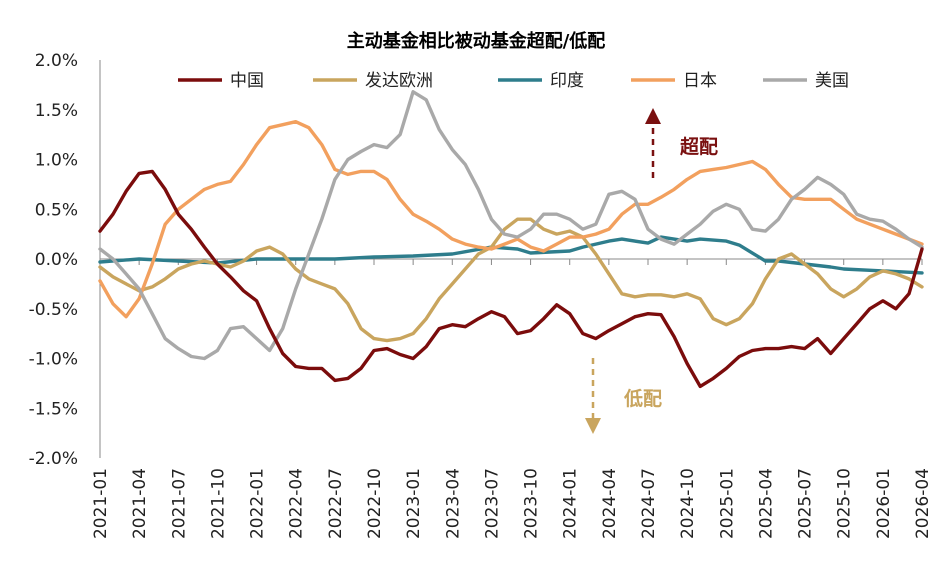 The width and height of the screenshot is (945, 582). What do you see at coordinates (53, 459) in the screenshot?
I see `y-tick-label: -2.0%` at bounding box center [53, 459].